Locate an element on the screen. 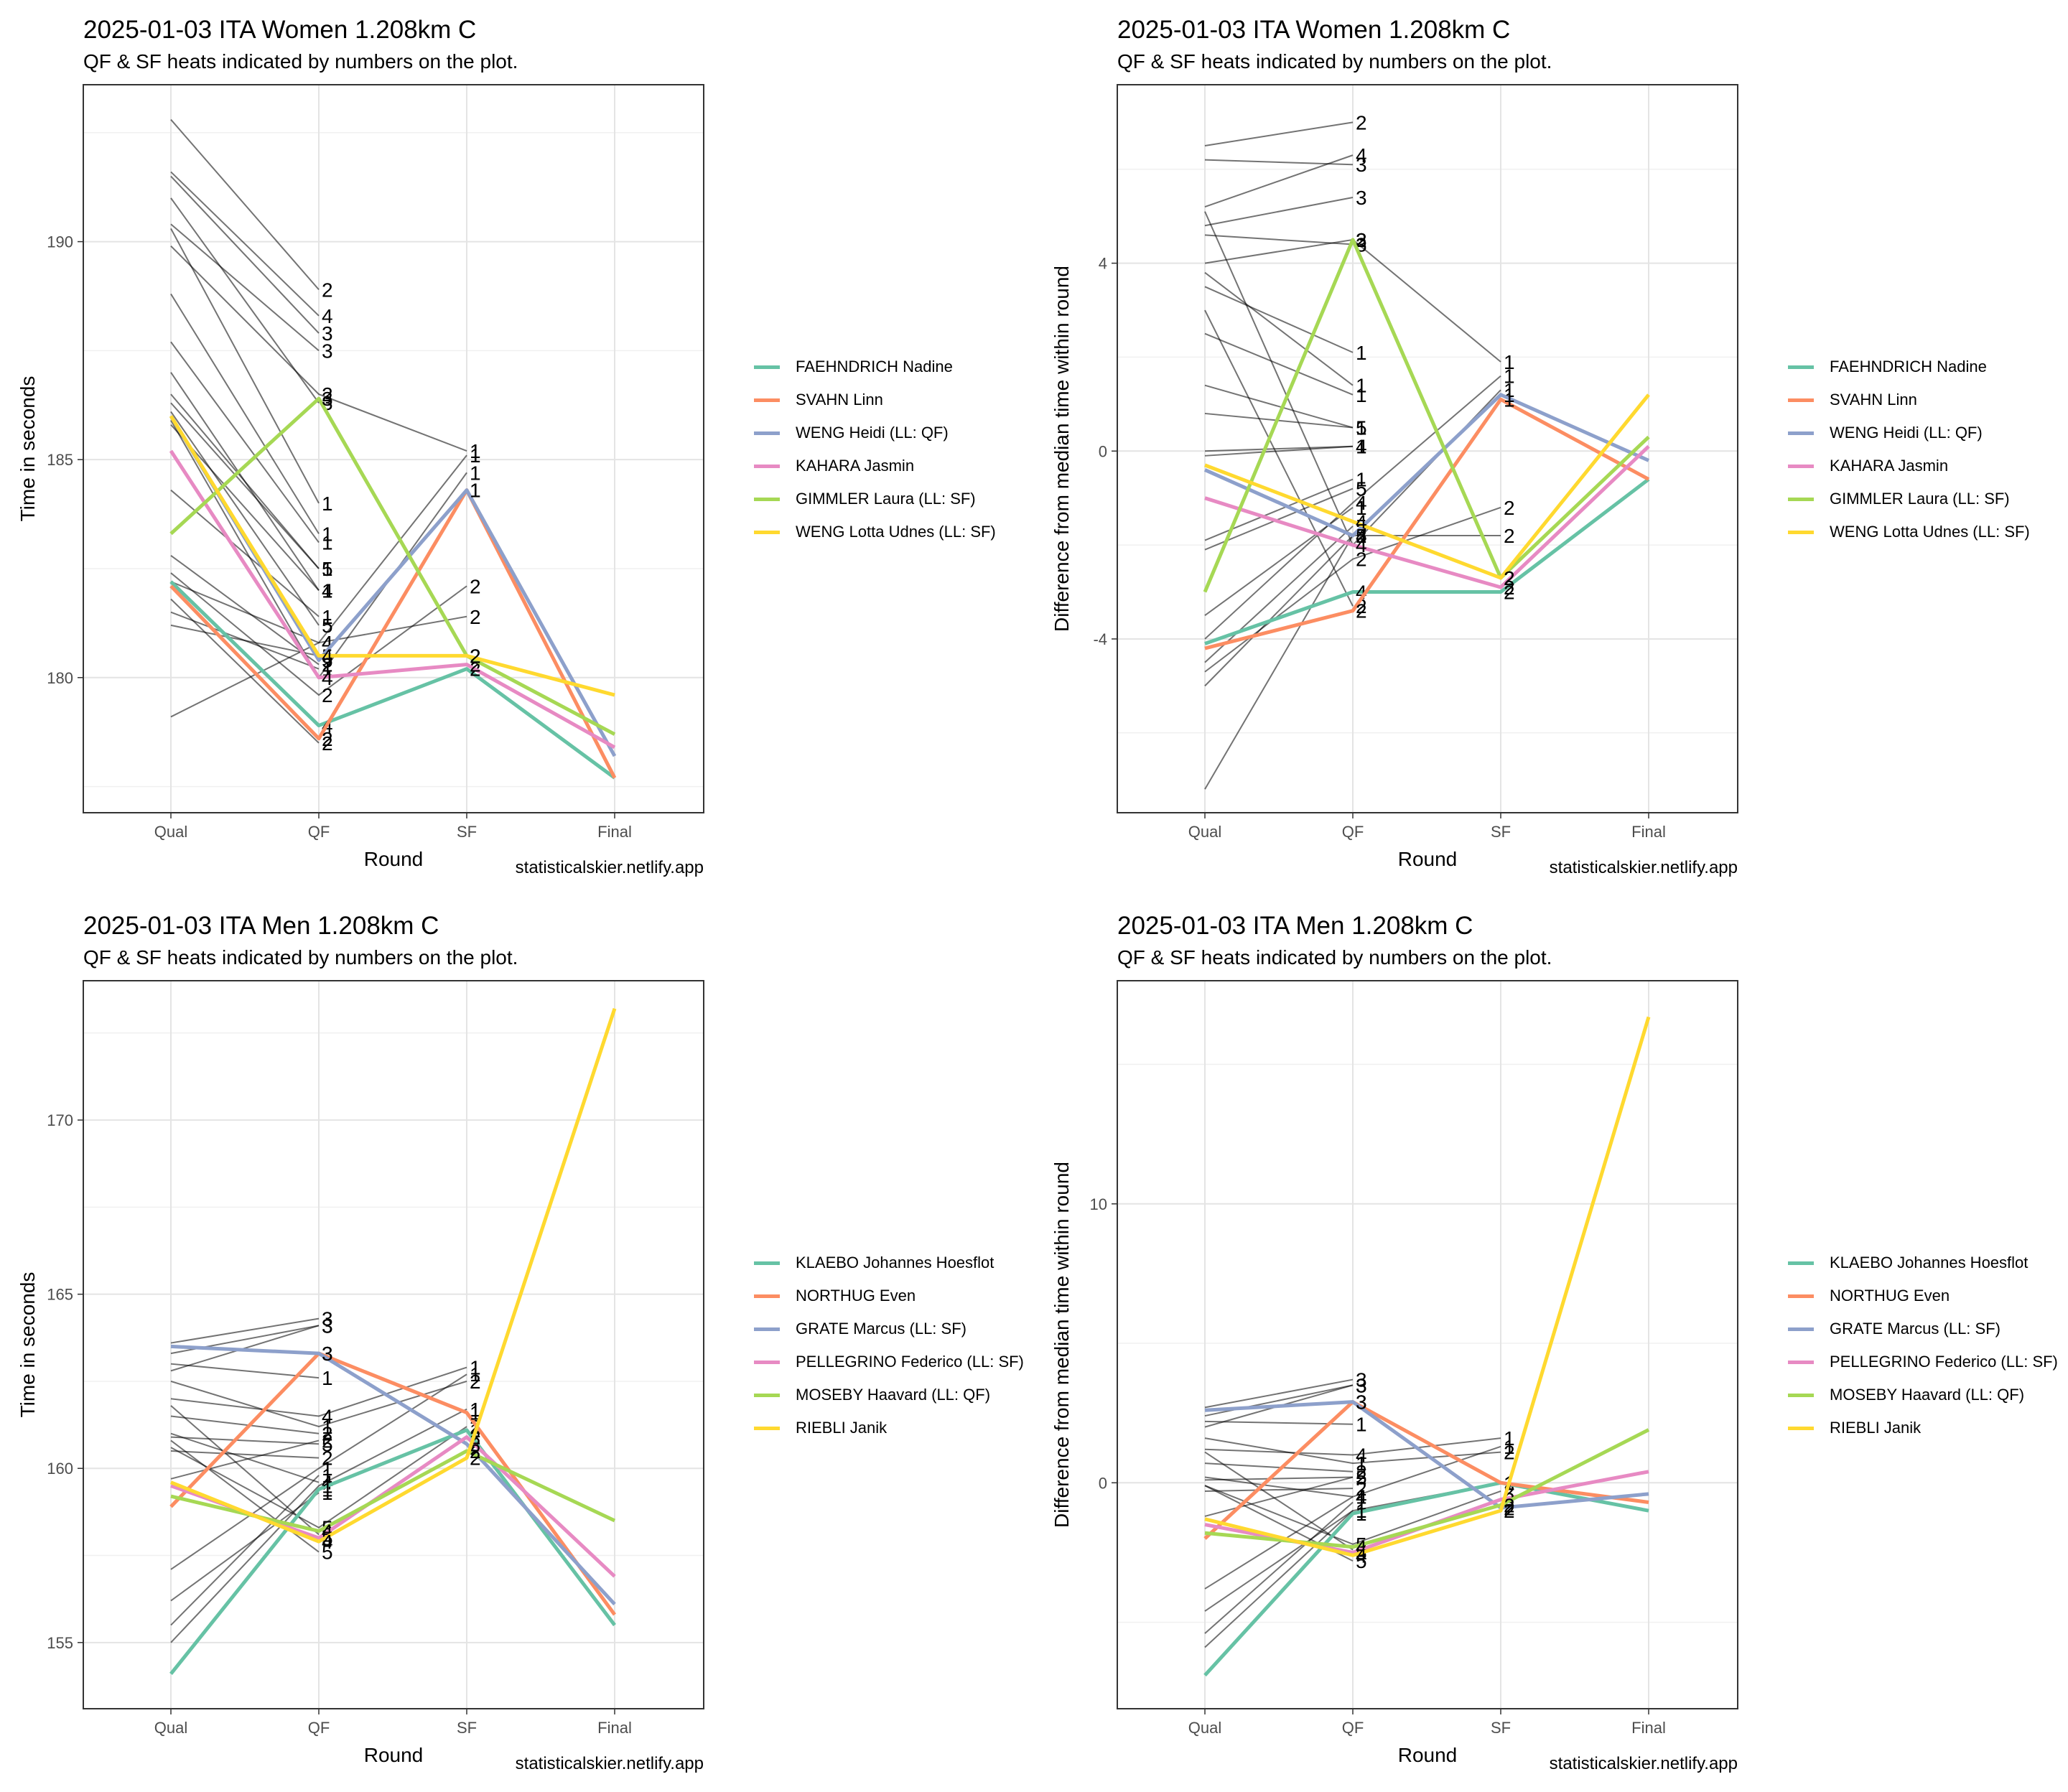 The width and height of the screenshot is (2068, 1792). legend-label: MOSEBY Haavard (LL: QF) is located at coordinates (894, 1395).